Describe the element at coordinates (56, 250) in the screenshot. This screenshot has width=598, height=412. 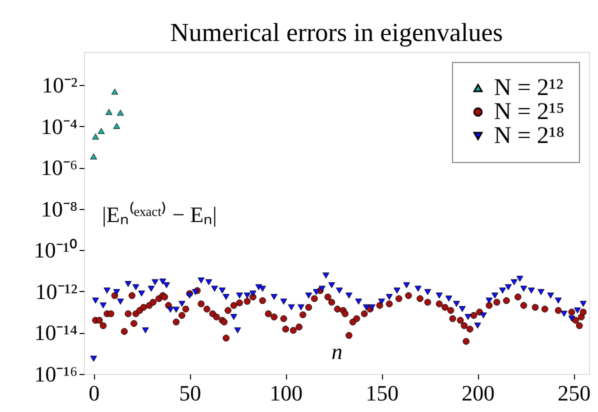
I see `y-tick-label: 10⁻¹⁰` at that location.